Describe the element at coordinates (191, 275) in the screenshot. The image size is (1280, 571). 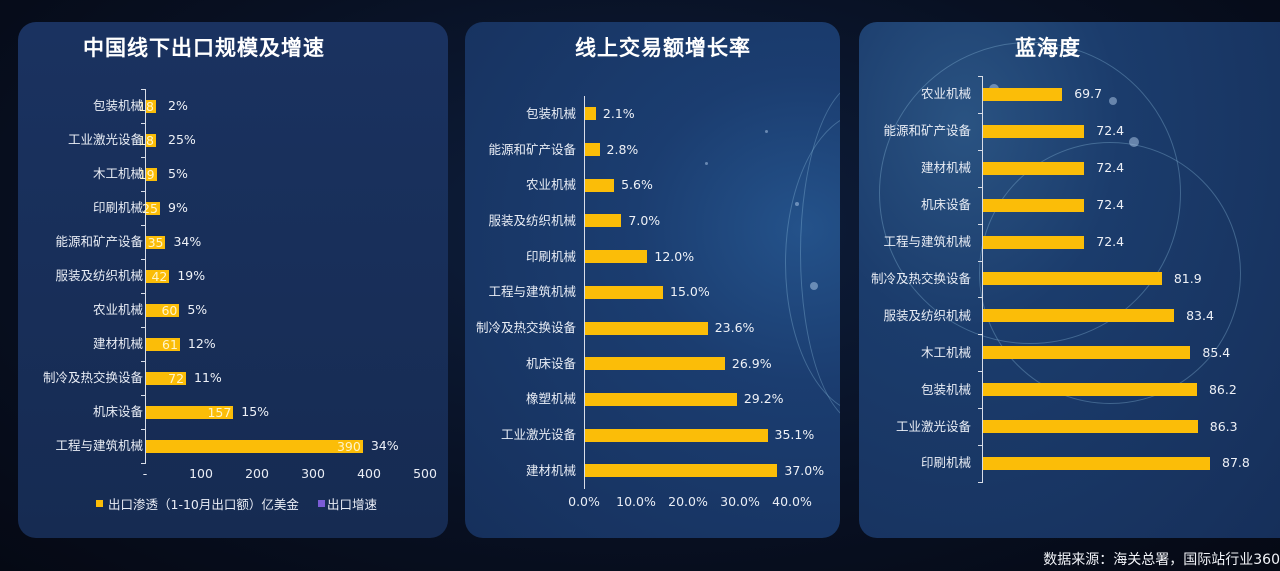
I see `growth-rate-label: 19%` at that location.